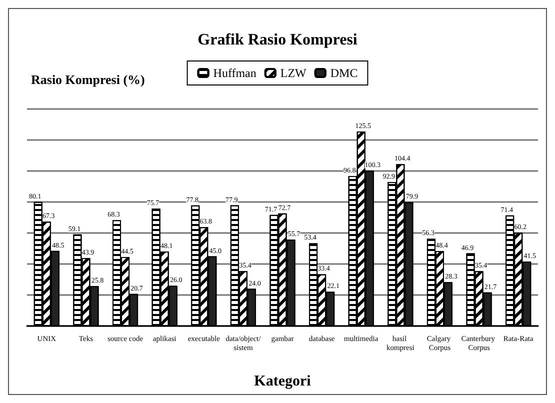 This screenshot has width=555, height=403. What do you see at coordinates (344, 73) in the screenshot?
I see `legend-label: DMC` at bounding box center [344, 73].